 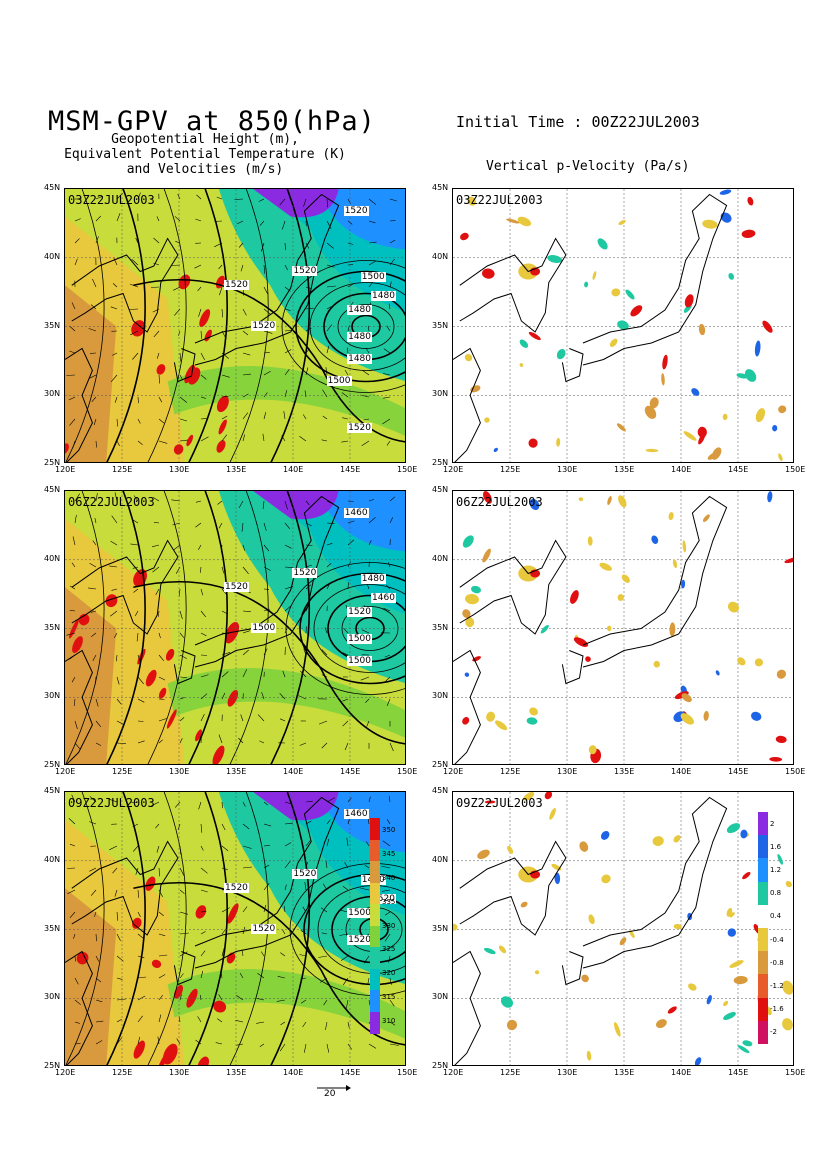 I want to click on lon-tick-label: 135E, so click(x=236, y=1072).